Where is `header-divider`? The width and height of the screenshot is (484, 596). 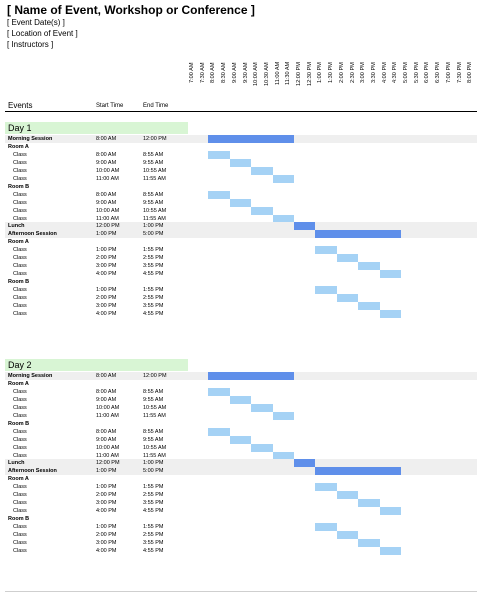
header-divider is located at coordinates (241, 111).